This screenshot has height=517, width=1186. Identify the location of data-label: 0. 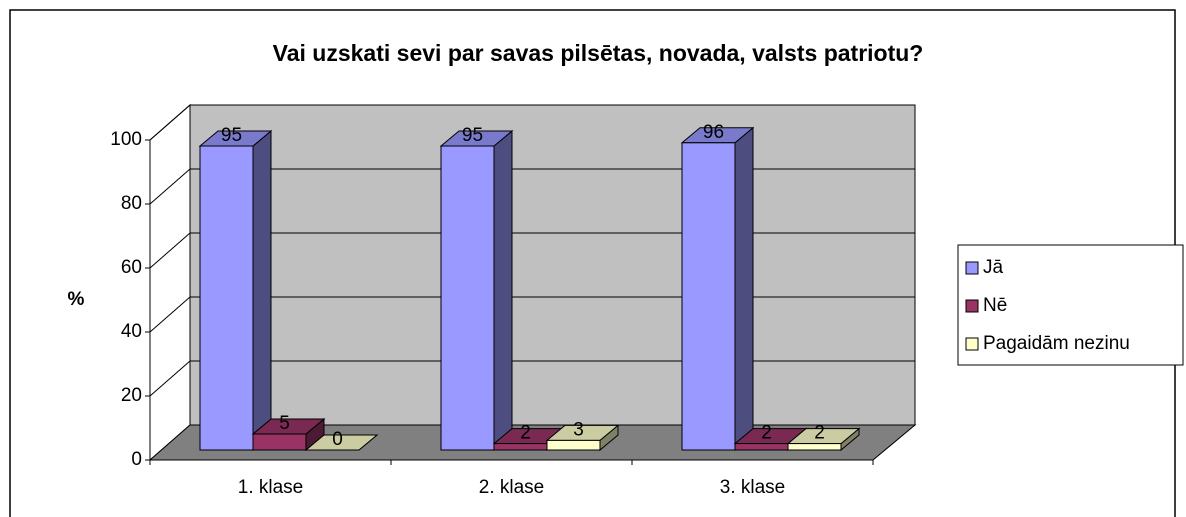
(337, 439).